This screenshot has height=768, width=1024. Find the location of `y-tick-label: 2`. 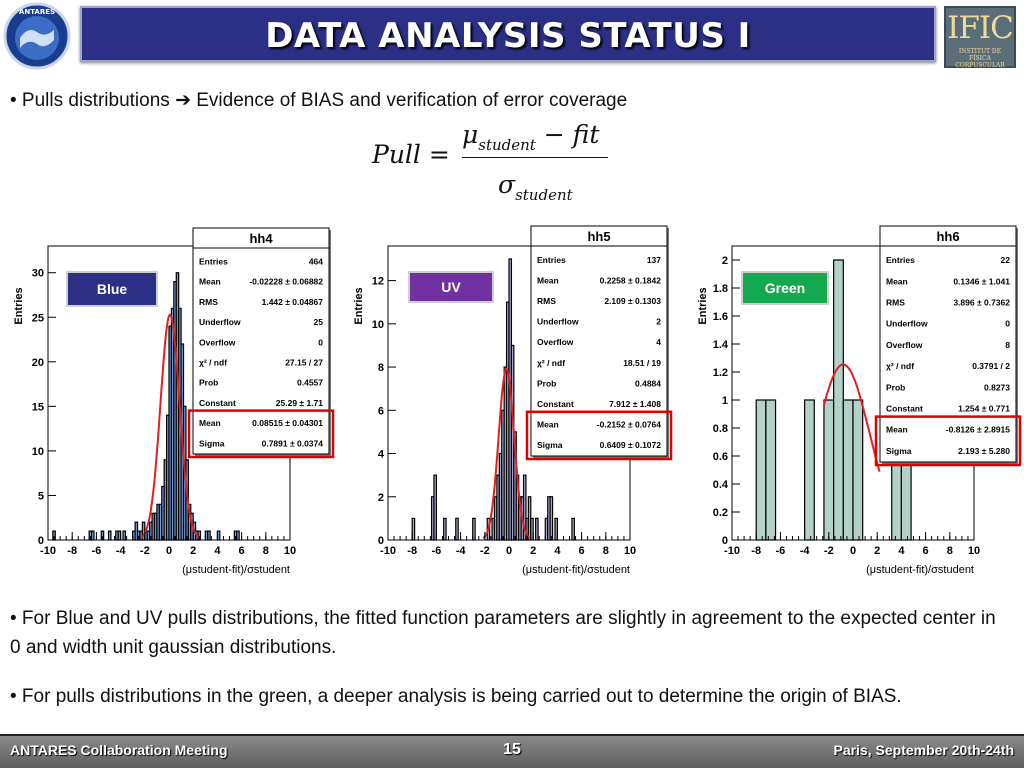

y-tick-label: 2 is located at coordinates (381, 498).